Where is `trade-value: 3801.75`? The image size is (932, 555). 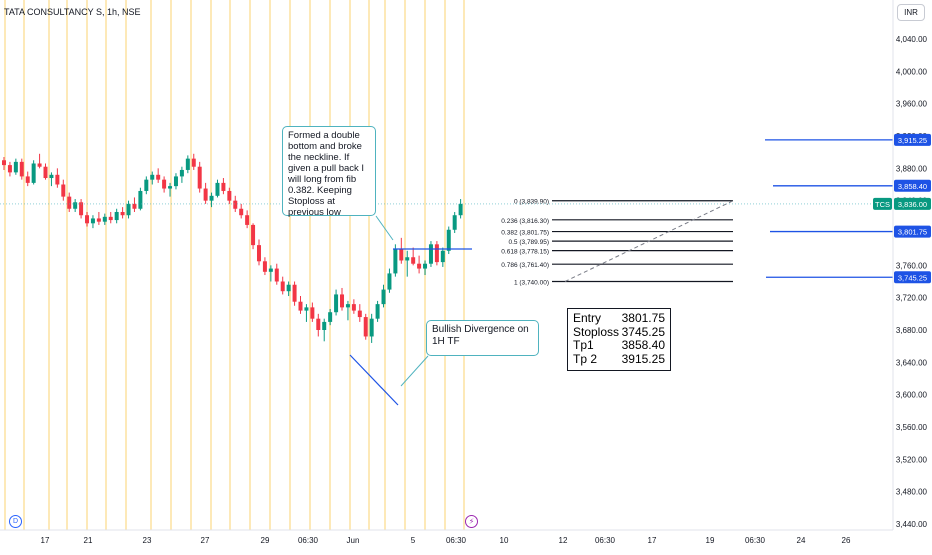 trade-value: 3801.75 is located at coordinates (643, 318).